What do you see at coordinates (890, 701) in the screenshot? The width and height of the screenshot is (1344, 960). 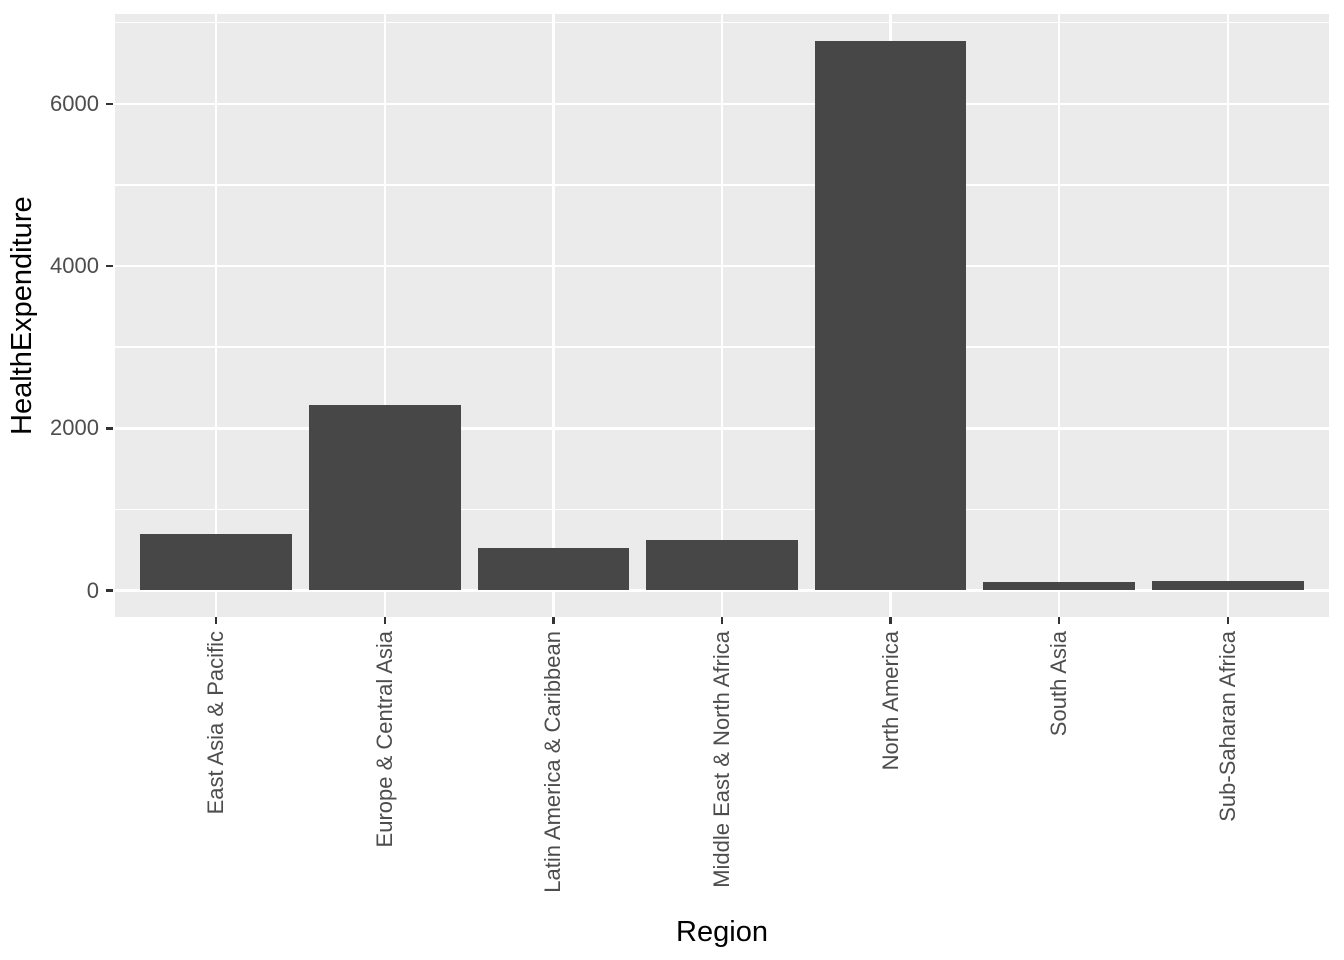 I see `x-axis-tick-label: North America` at bounding box center [890, 701].